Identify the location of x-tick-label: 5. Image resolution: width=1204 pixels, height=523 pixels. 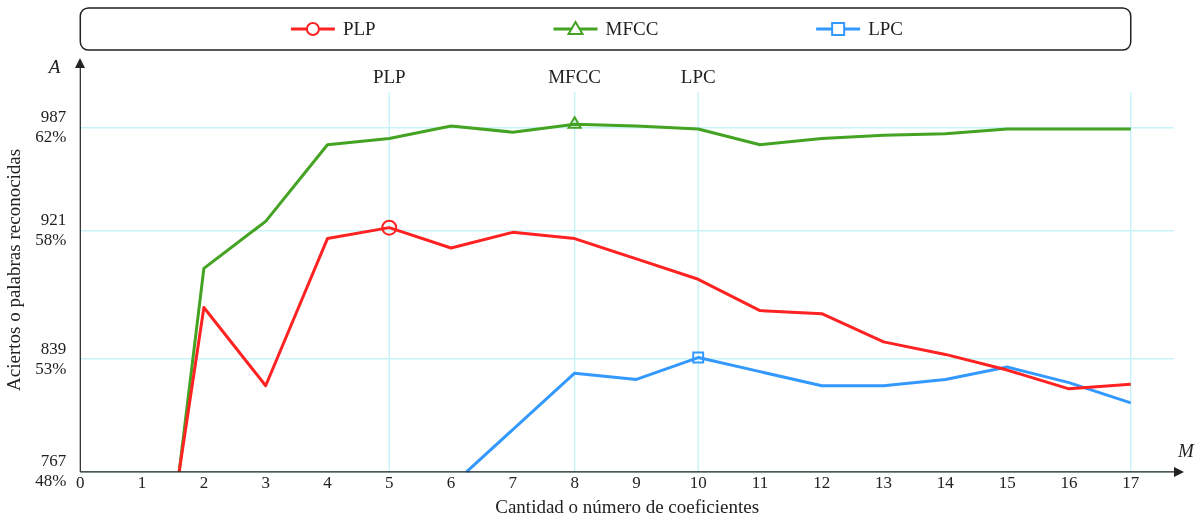
(389, 483).